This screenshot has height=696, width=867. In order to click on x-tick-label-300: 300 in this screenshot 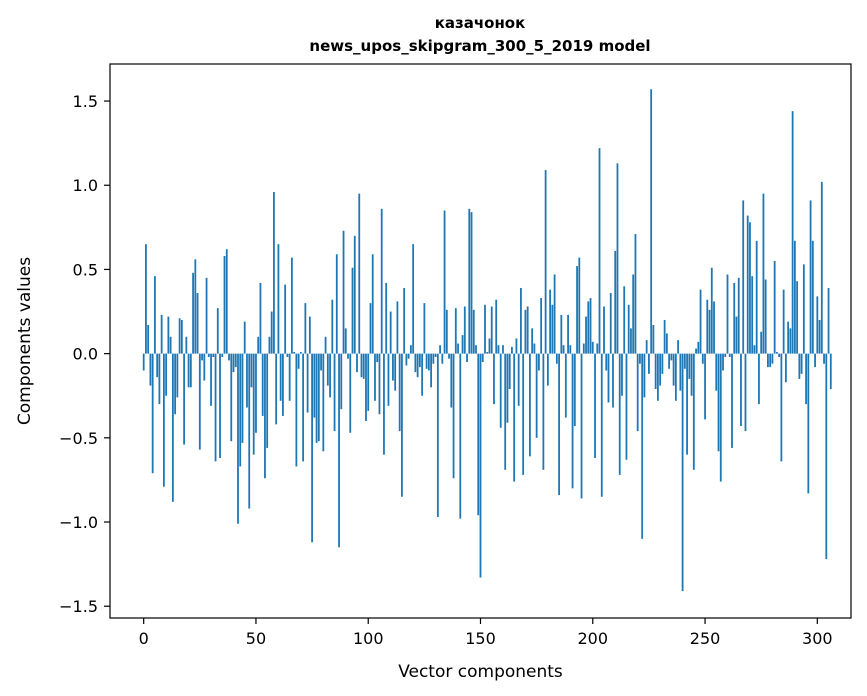, I will do `click(817, 638)`.